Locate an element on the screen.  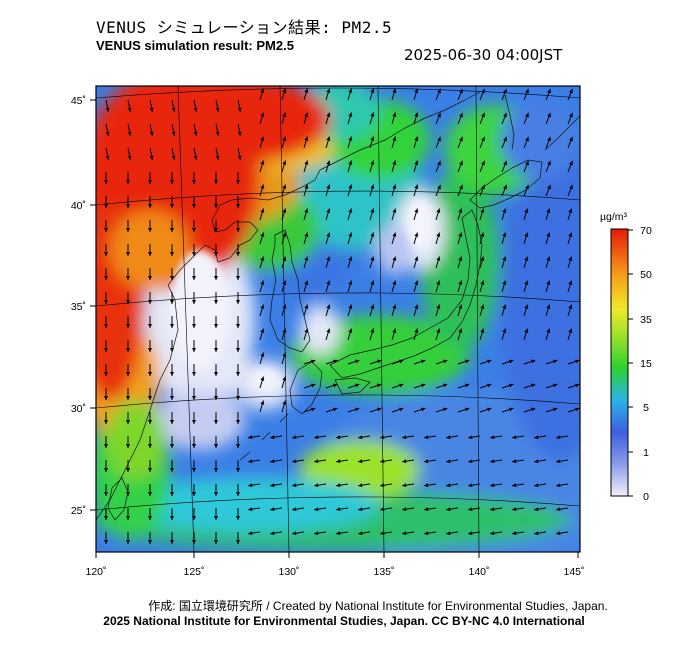
colorbar-label-50: 50 is located at coordinates (646, 275).